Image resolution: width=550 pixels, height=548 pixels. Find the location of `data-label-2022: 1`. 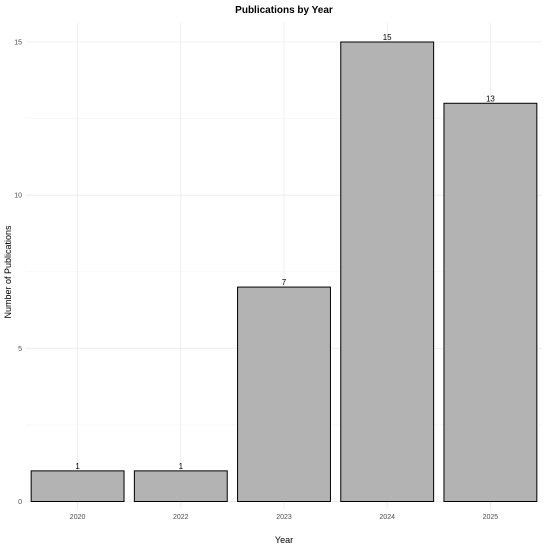

data-label-2022: 1 is located at coordinates (181, 466).